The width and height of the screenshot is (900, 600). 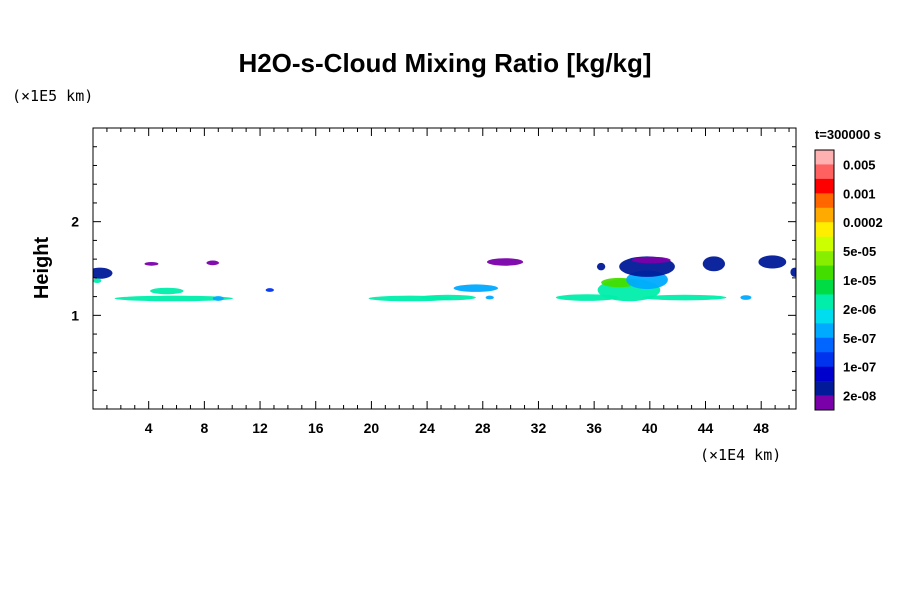 I want to click on colorbar-label: 2e-06, so click(x=859, y=309).